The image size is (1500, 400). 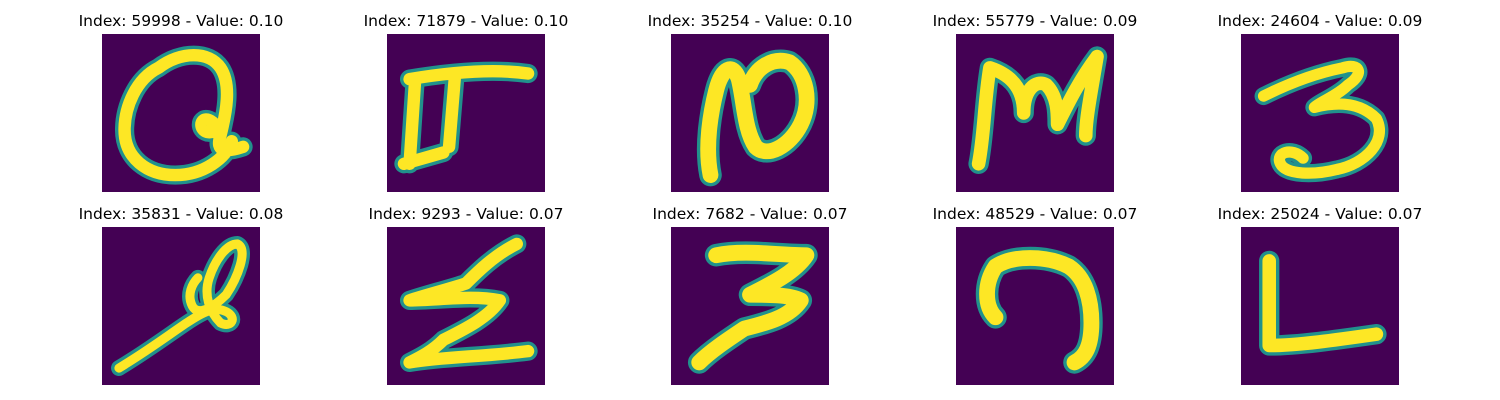 I want to click on glyph-loop-slash, so click(x=181, y=306).